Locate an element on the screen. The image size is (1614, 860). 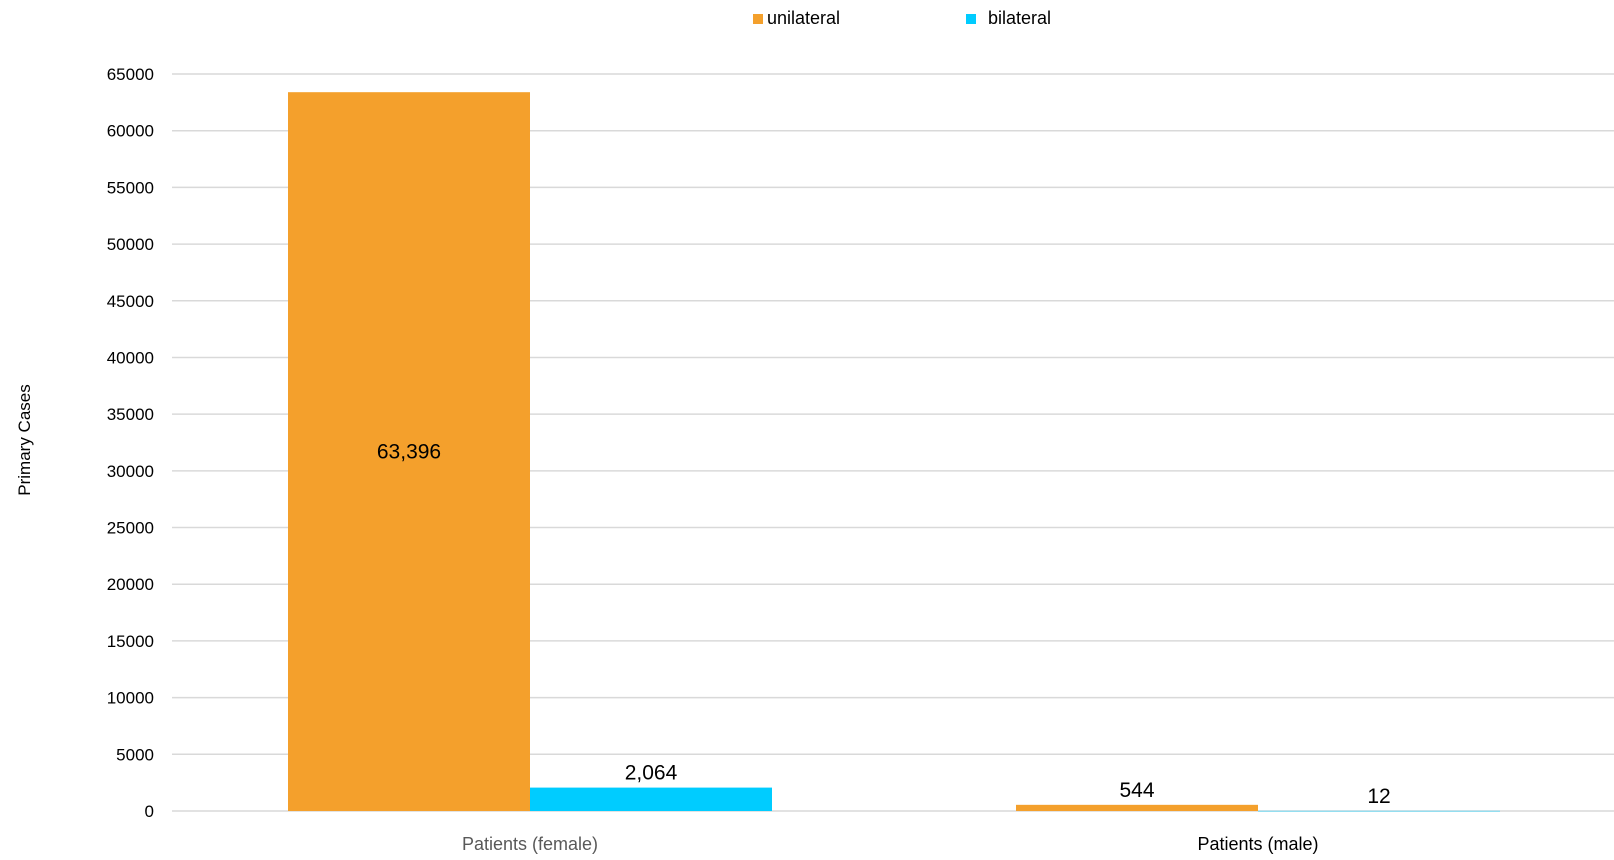
y-tick-label: 15000 is located at coordinates (130, 641).